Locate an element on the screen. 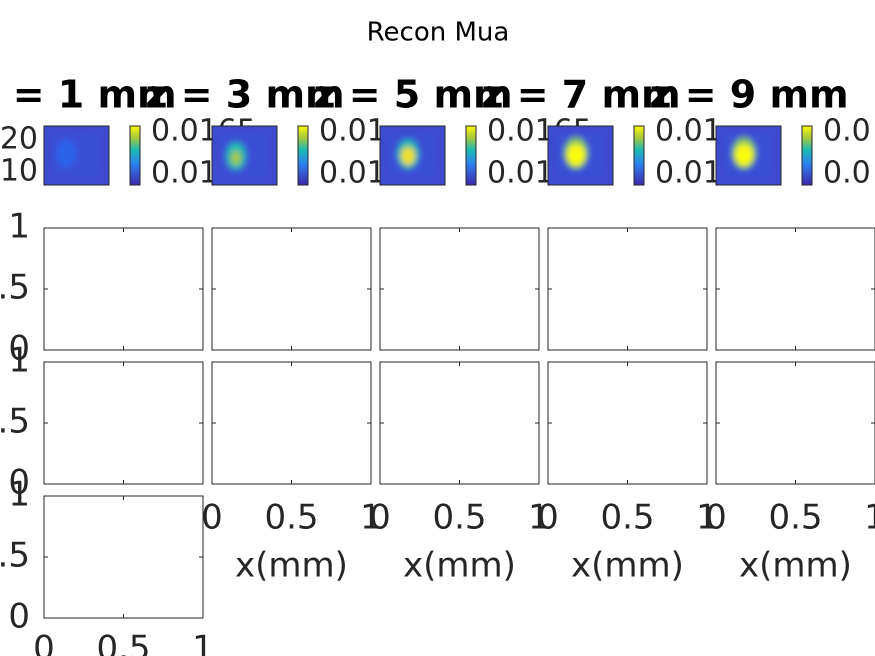 The height and width of the screenshot is (656, 875). panel-title: z = 3 mm is located at coordinates (244, 95).